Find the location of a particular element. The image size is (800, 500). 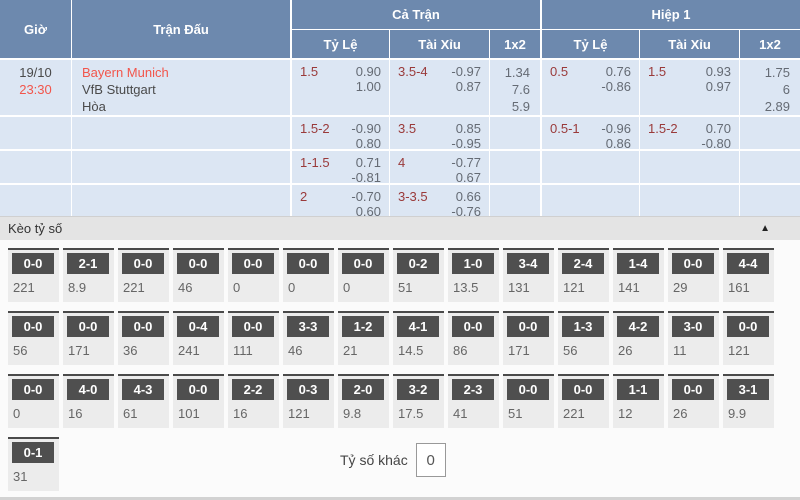

score-cell: 1-1 12 is located at coordinates (638, 401).